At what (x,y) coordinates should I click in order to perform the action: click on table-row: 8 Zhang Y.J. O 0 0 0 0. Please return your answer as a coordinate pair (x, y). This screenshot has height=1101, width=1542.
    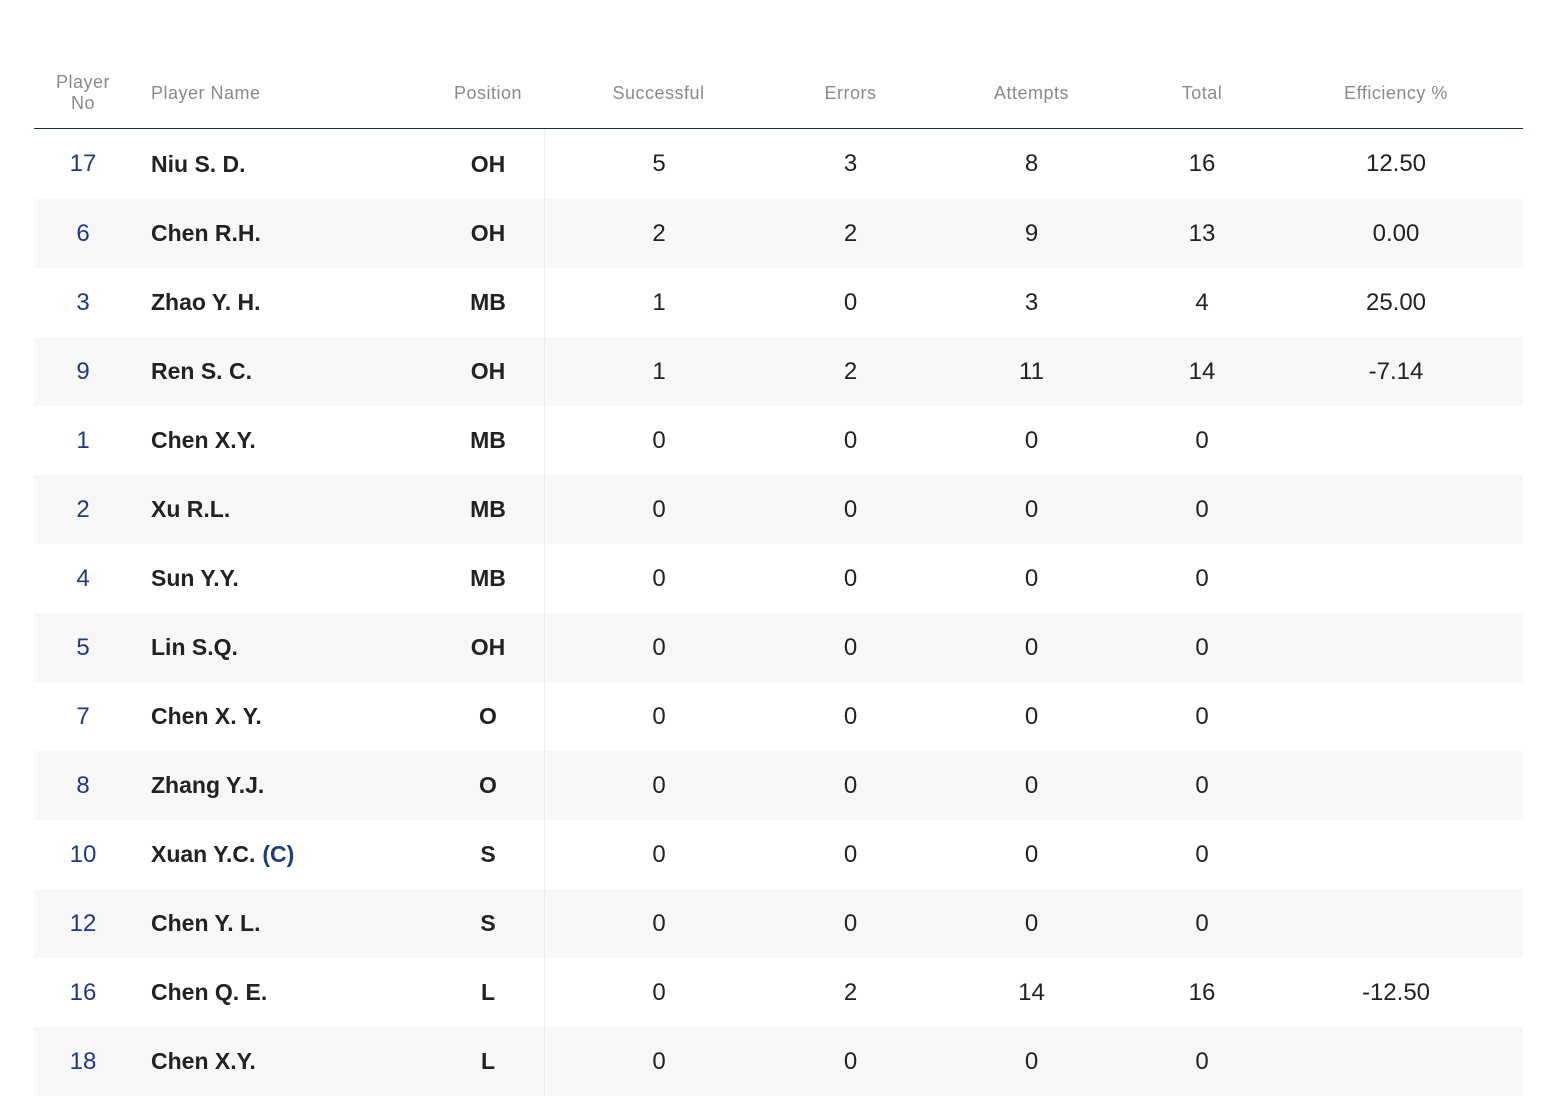
    Looking at the image, I should click on (778, 785).